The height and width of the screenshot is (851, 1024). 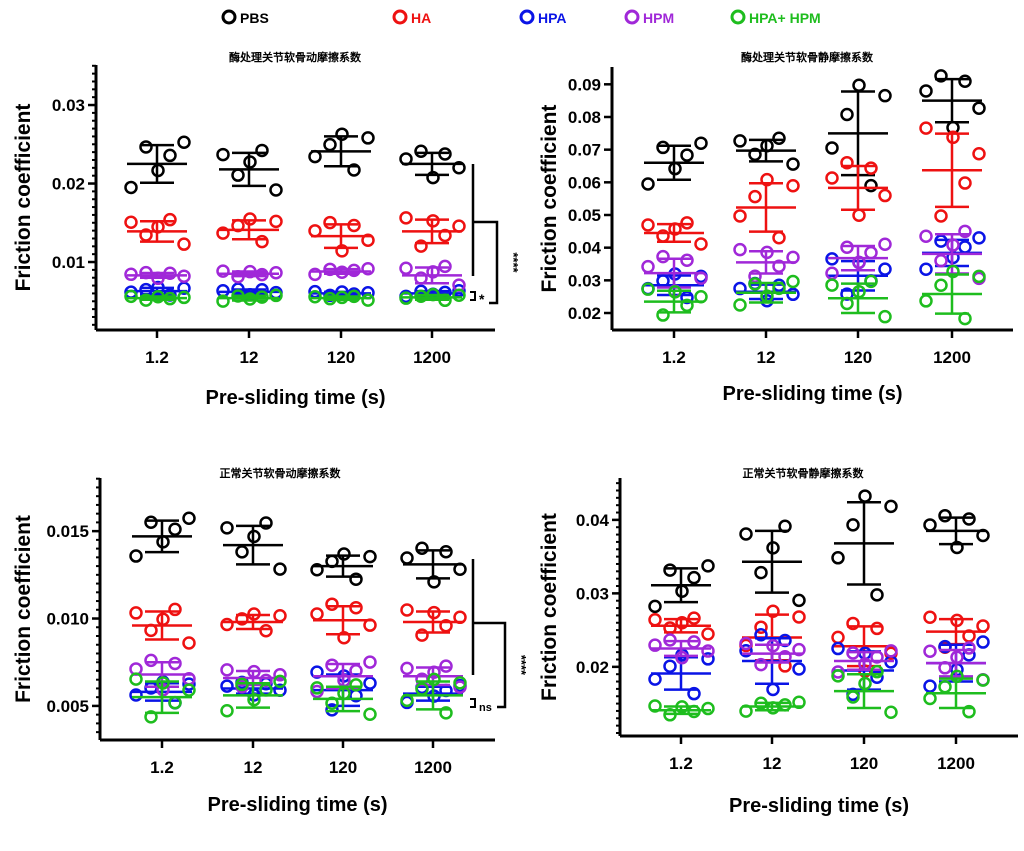 I want to click on series-hpm, so click(x=298, y=676).